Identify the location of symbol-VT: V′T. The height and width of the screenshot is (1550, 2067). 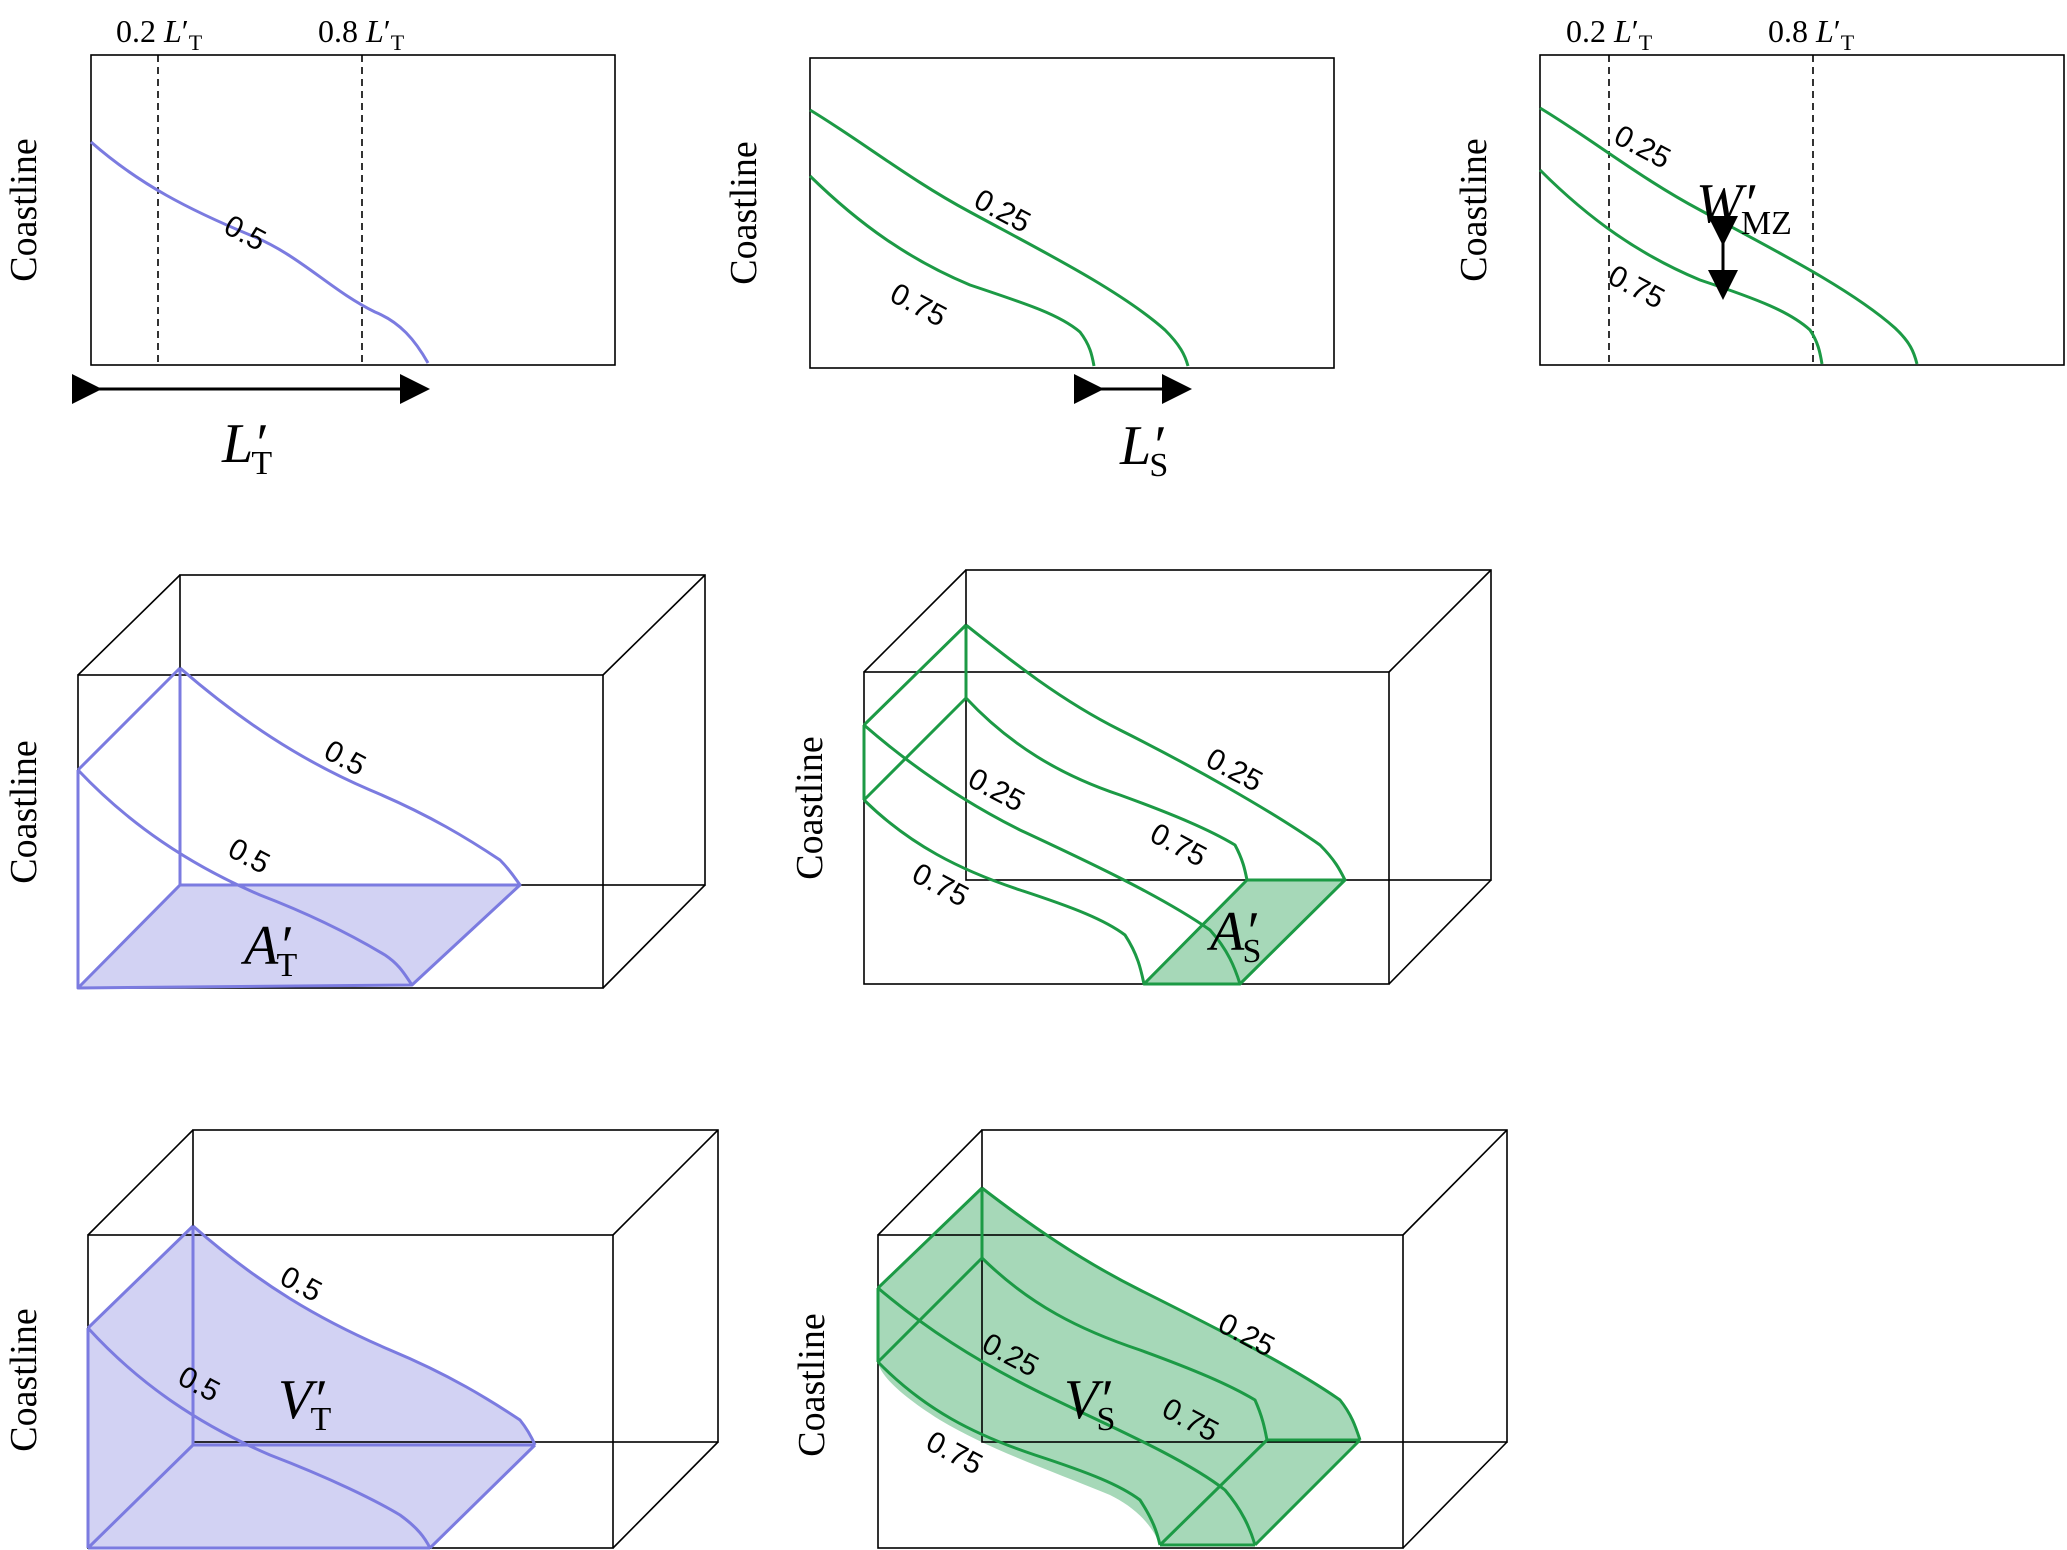
(304, 1403).